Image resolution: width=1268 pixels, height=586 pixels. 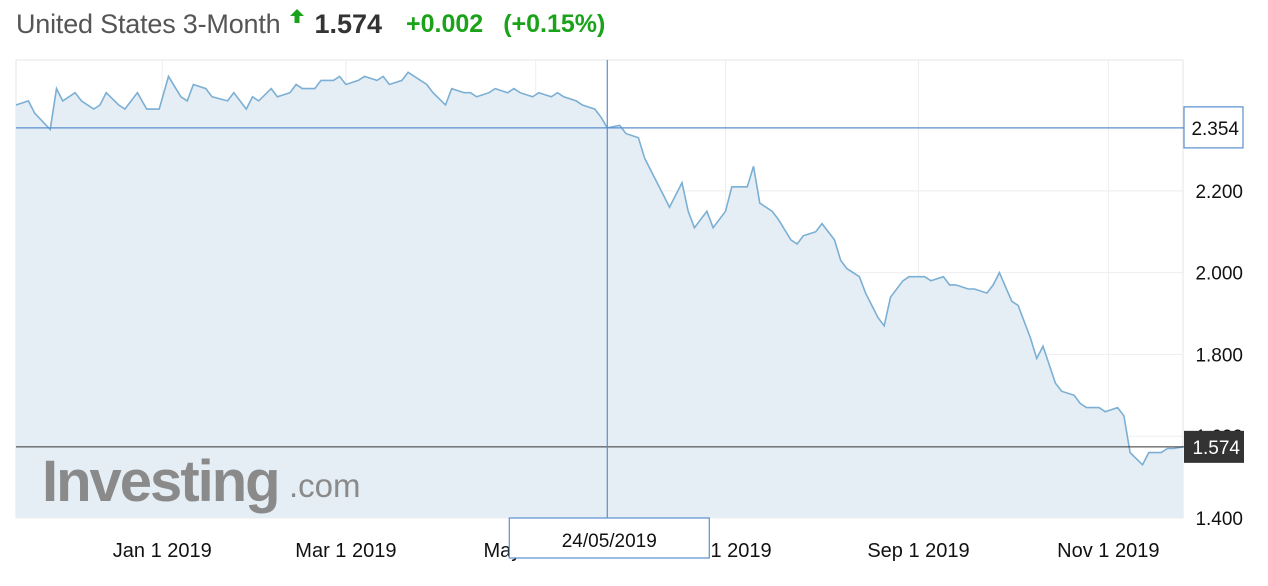 I want to click on up-arrow-icon, so click(x=297, y=16).